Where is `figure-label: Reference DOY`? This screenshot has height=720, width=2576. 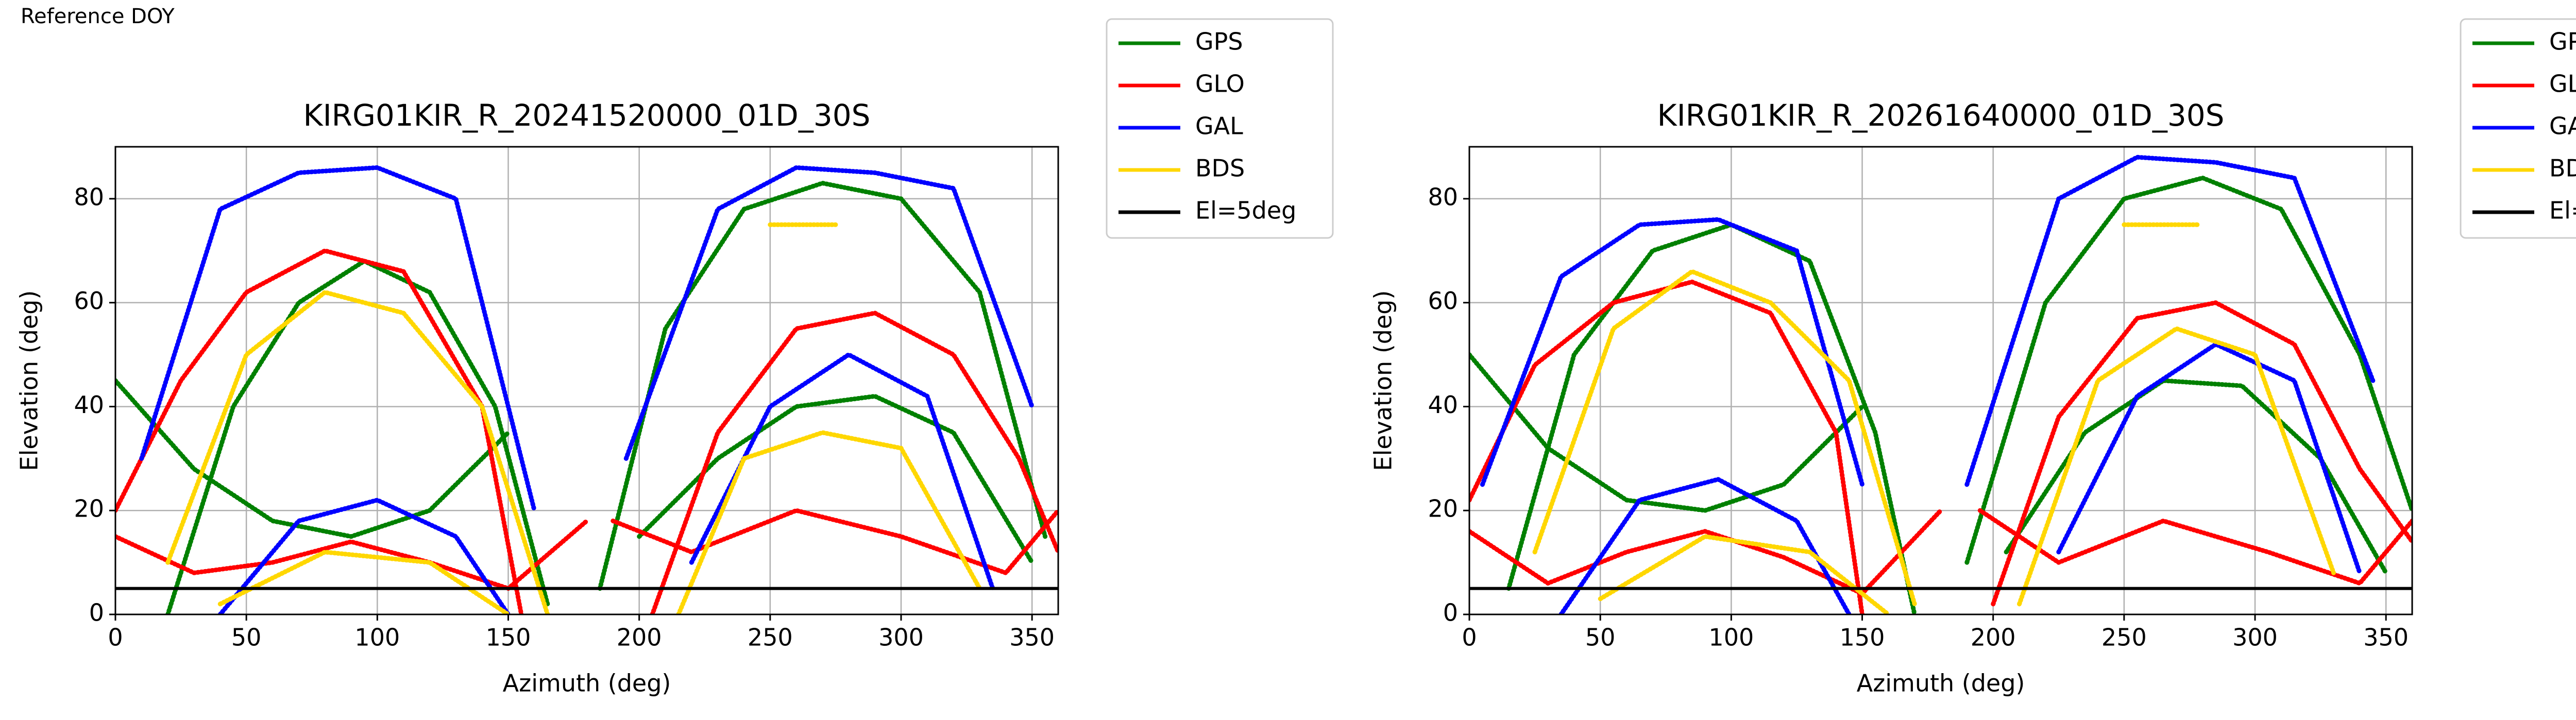 figure-label: Reference DOY is located at coordinates (98, 16).